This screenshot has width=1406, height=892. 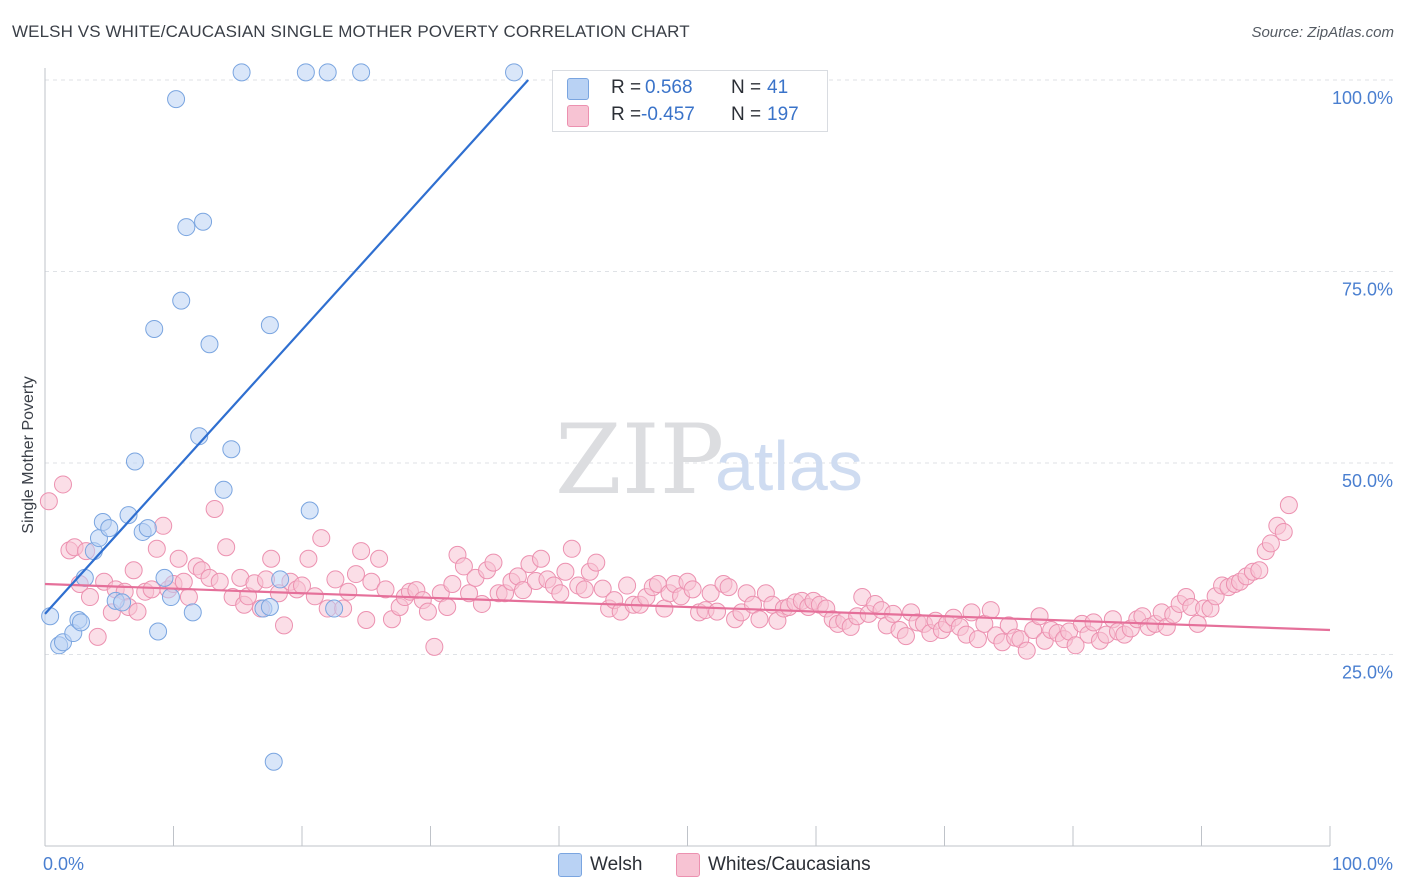 What do you see at coordinates (789, 864) in the screenshot?
I see `white-legend-label: Whites/Caucasians` at bounding box center [789, 864].